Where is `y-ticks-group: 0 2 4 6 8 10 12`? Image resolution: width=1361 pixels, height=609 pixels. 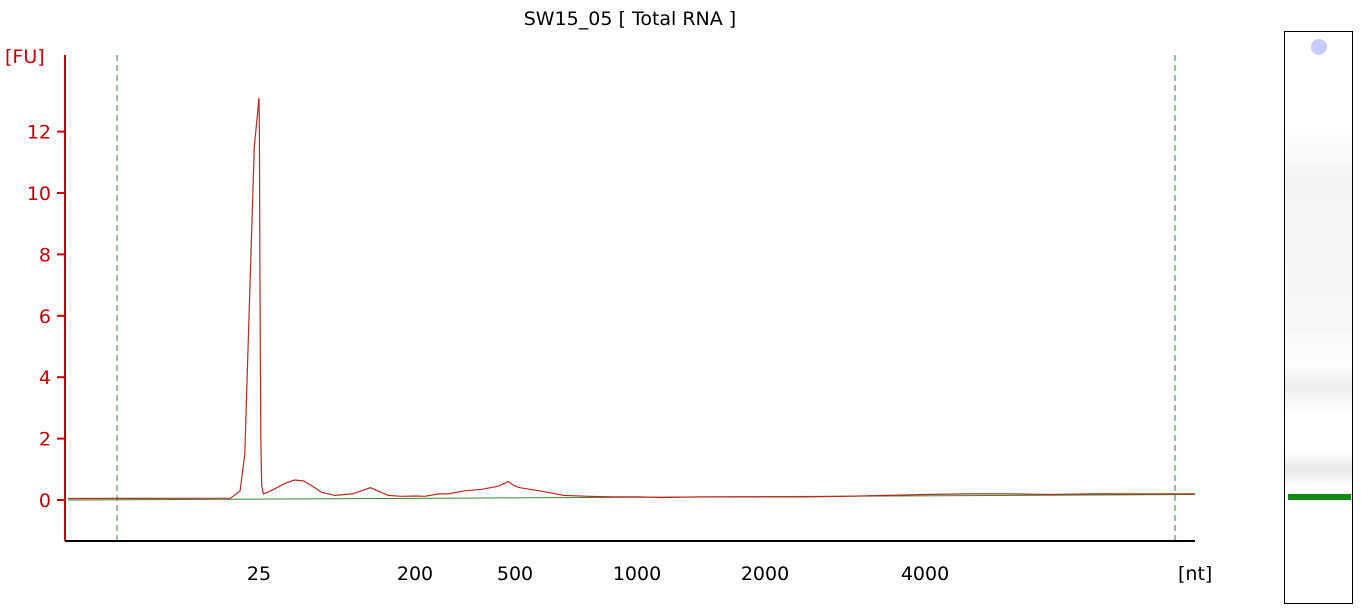 y-ticks-group: 0 2 4 6 8 10 12 is located at coordinates (46, 317).